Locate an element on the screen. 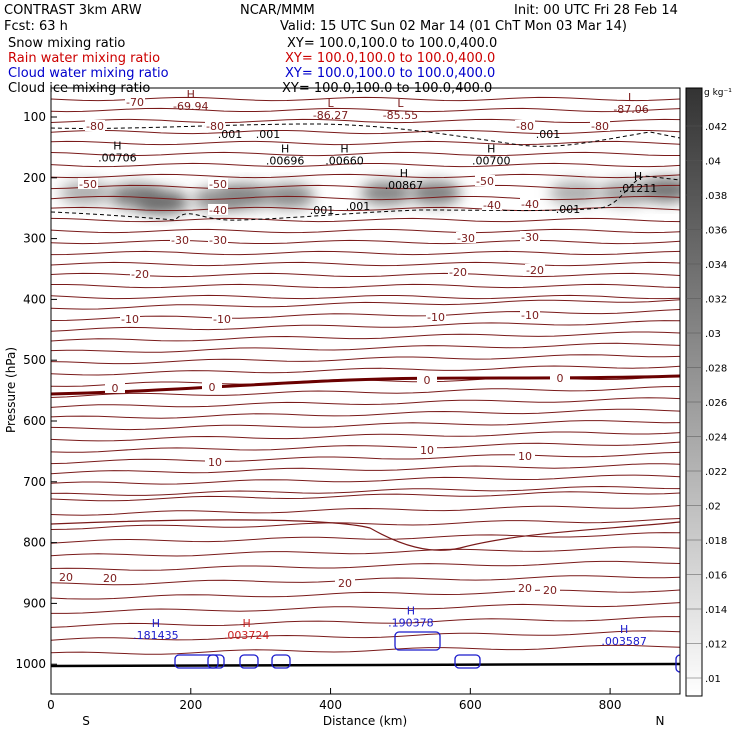 The image size is (740, 740). colorbar-tick-label: .02 is located at coordinates (713, 507).